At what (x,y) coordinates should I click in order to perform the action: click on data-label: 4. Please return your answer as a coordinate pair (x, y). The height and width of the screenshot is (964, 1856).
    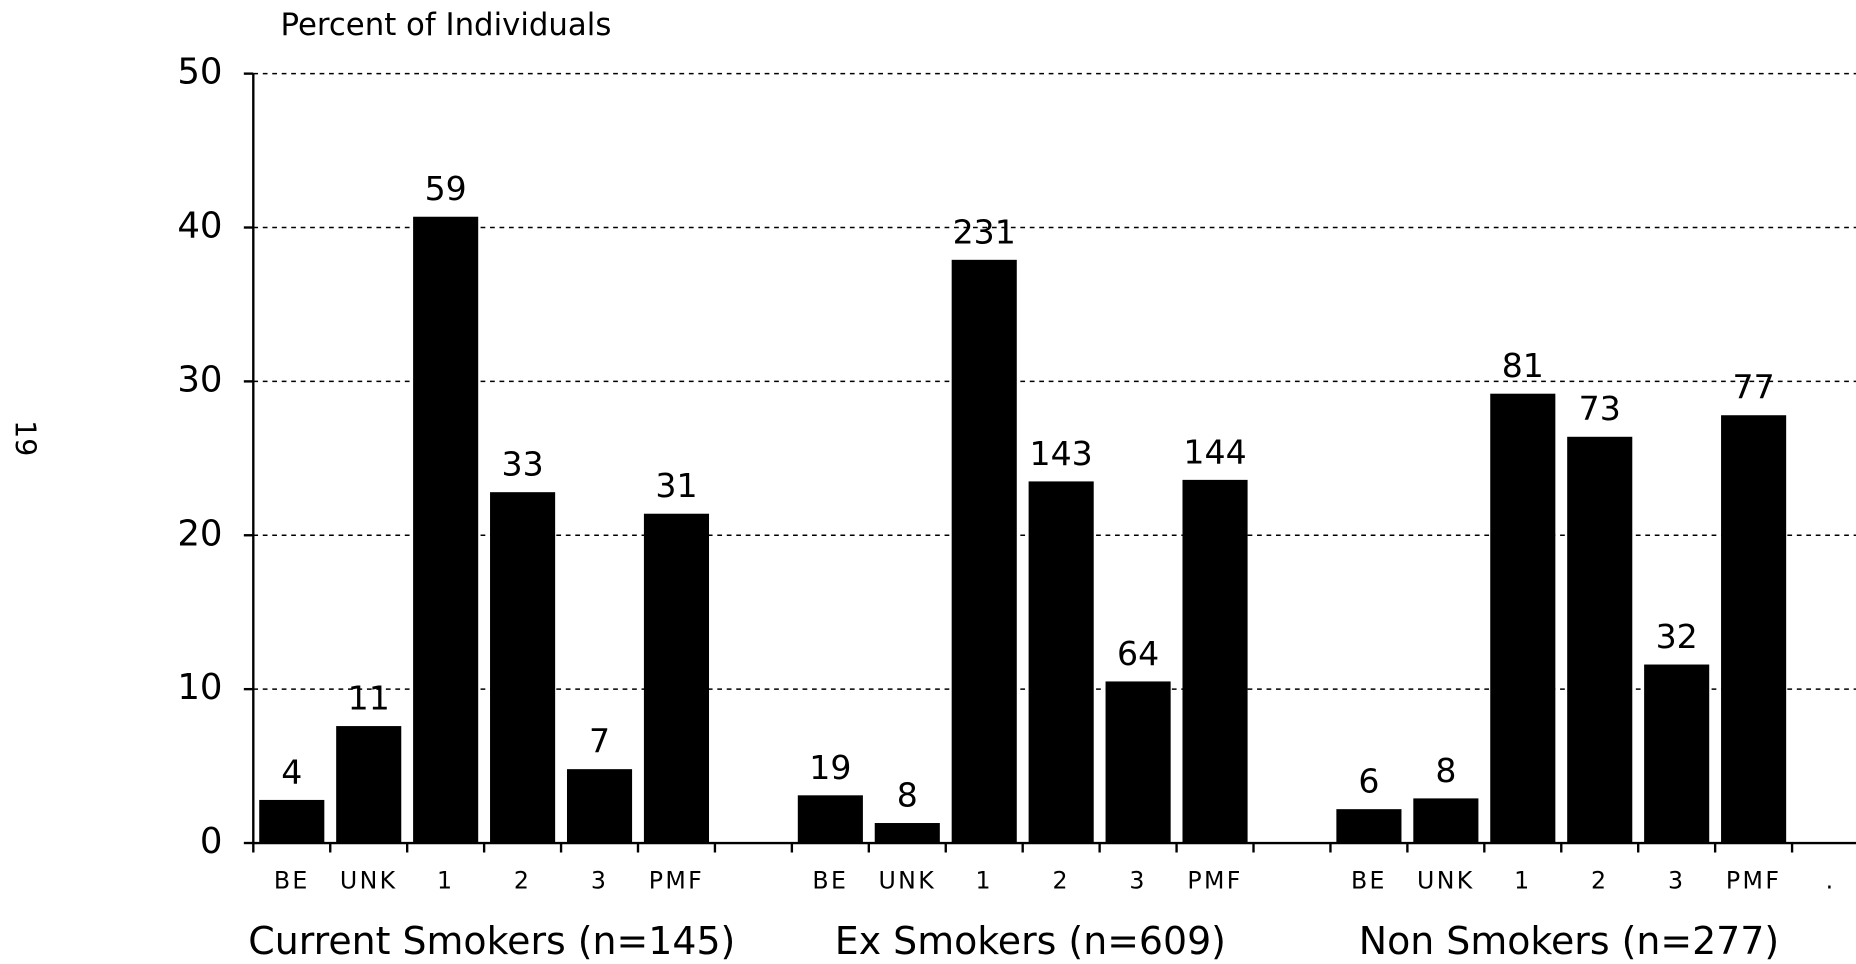
    Looking at the image, I should click on (291, 771).